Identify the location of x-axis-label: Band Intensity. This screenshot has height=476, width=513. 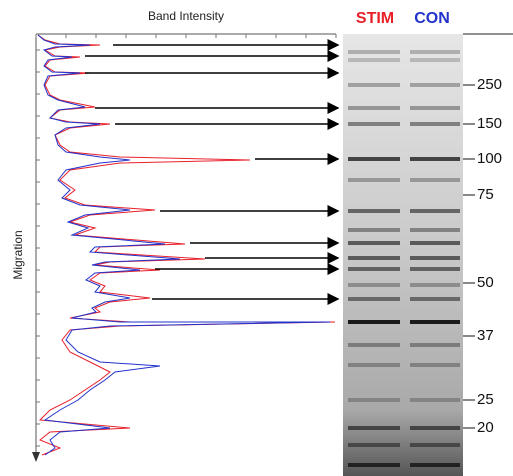
(186, 16).